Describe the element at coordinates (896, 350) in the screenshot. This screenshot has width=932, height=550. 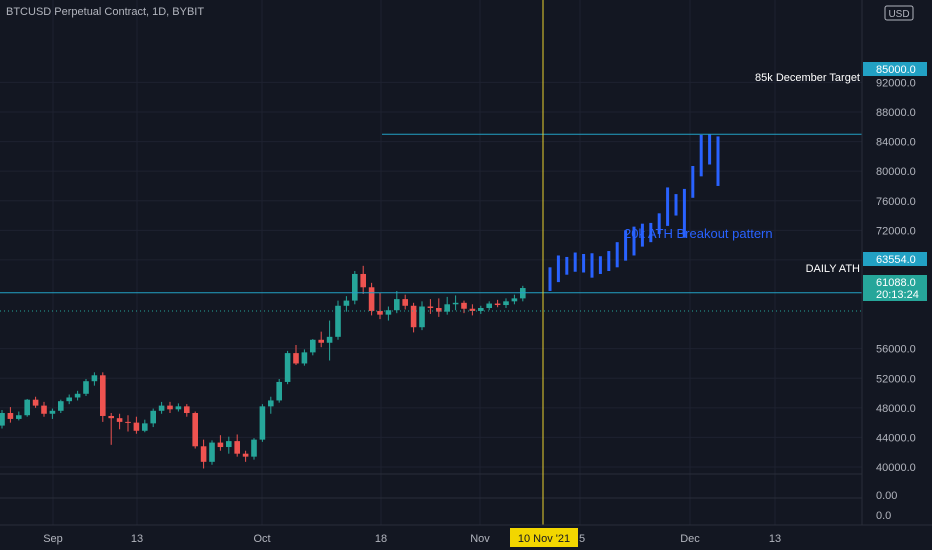
I see `price-tick-label: 56000.0` at that location.